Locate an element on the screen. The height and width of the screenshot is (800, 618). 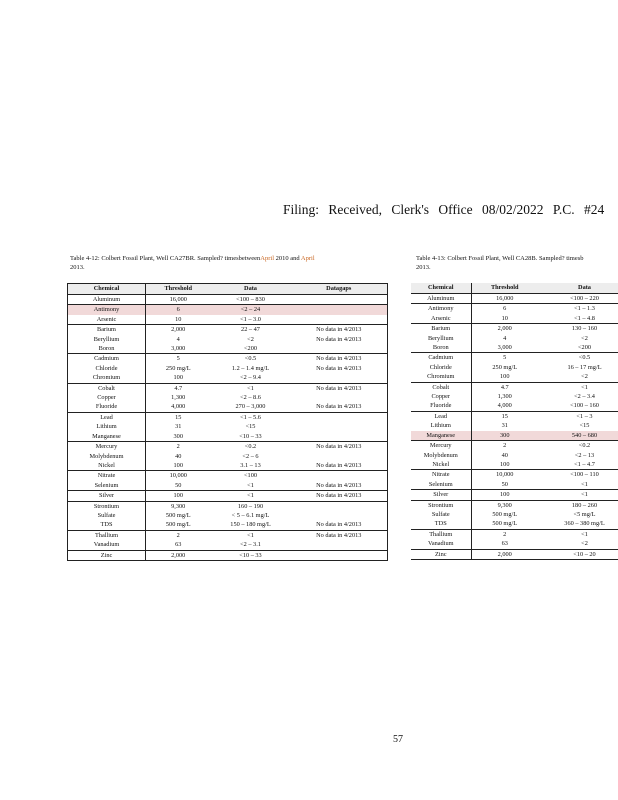
table-row: Antimony 6 <1 – 1.3 is located at coordinates (514, 308).